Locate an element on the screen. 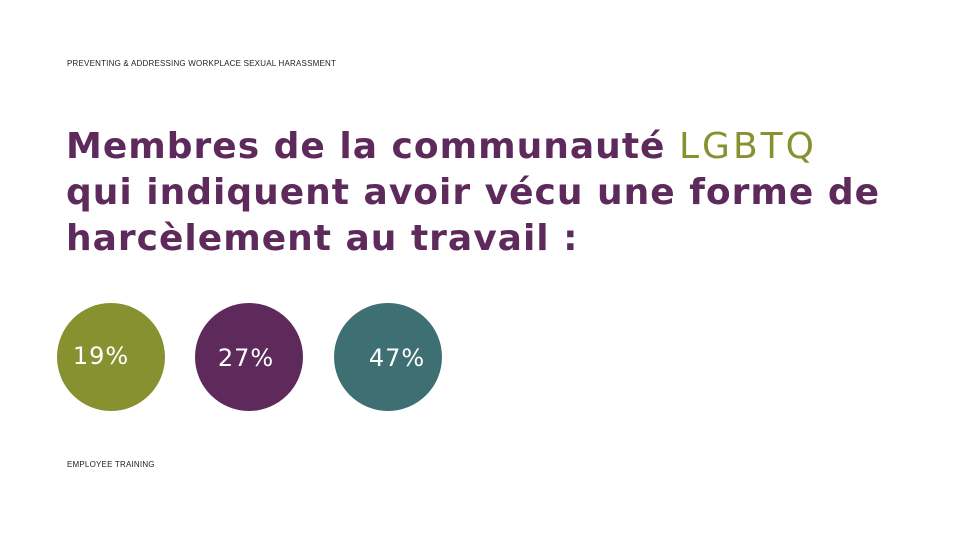  title-highlight: LGBTQ is located at coordinates (747, 146).